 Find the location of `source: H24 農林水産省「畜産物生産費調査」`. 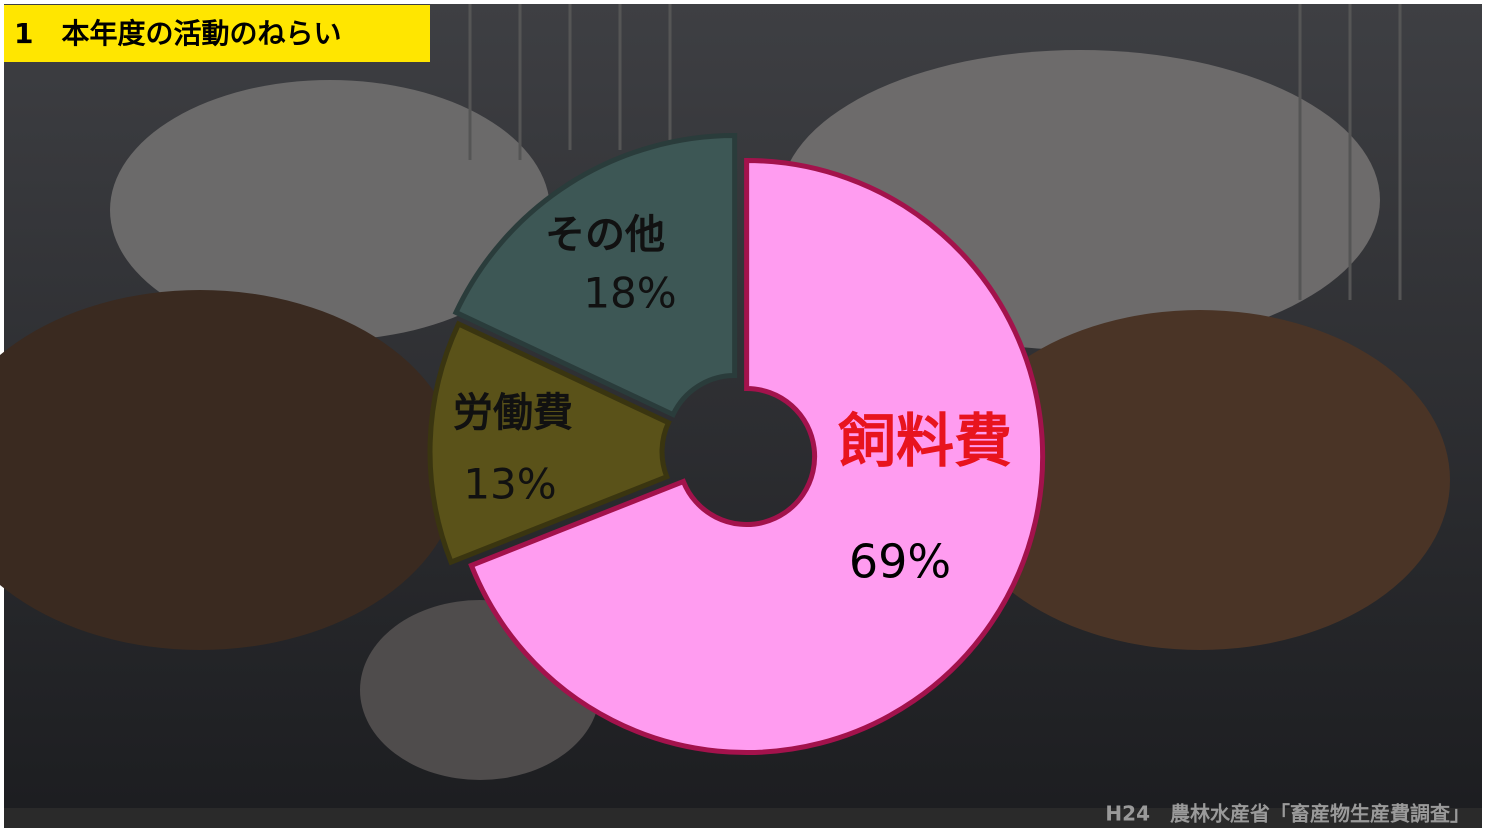

source: H24 農林水産省「畜産物生産費調査」 is located at coordinates (1287, 814).